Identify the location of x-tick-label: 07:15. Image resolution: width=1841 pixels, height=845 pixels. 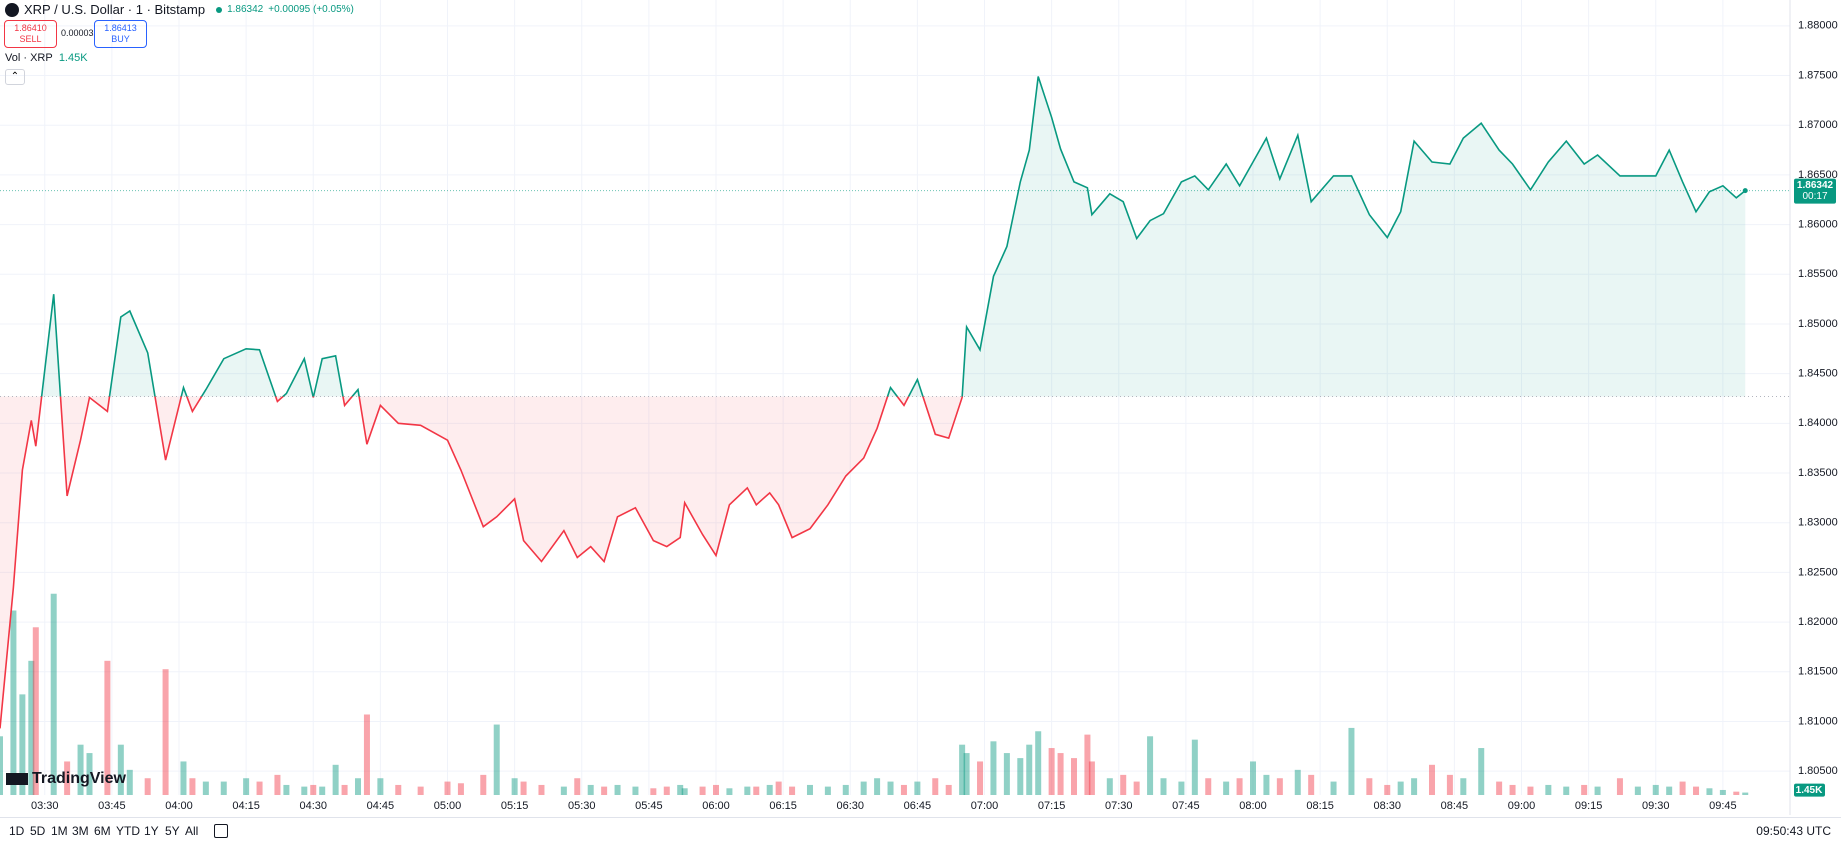
(1052, 806).